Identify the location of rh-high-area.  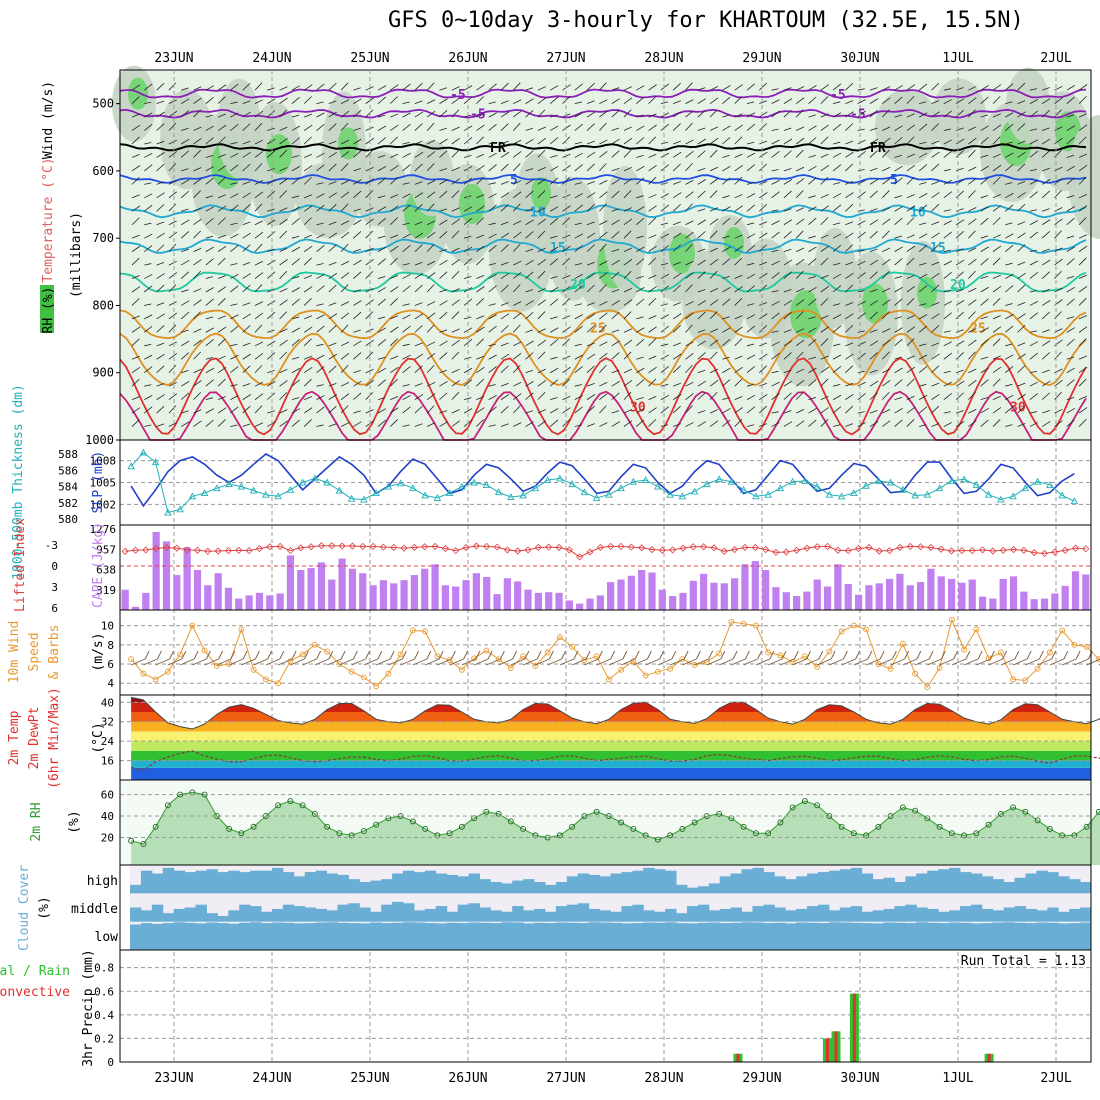
(279, 154).